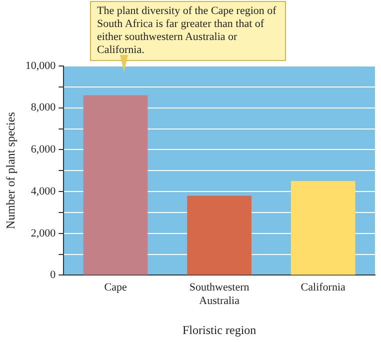 The image size is (381, 342). I want to click on y-axis-title: Number of plant species, so click(10, 171).